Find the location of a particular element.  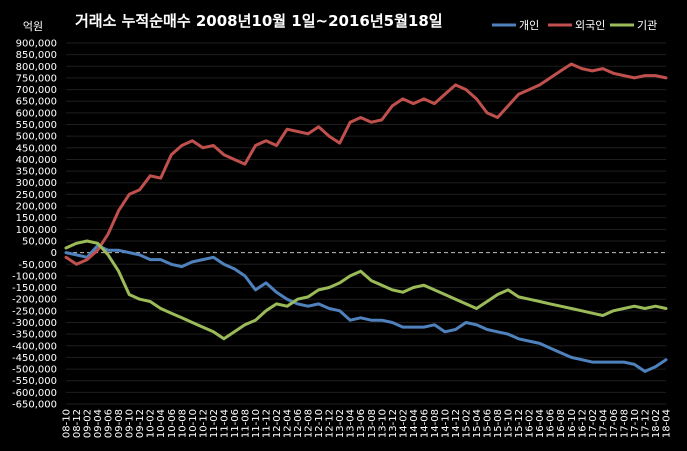

y-tick-label: -550,000 is located at coordinates (34, 381).